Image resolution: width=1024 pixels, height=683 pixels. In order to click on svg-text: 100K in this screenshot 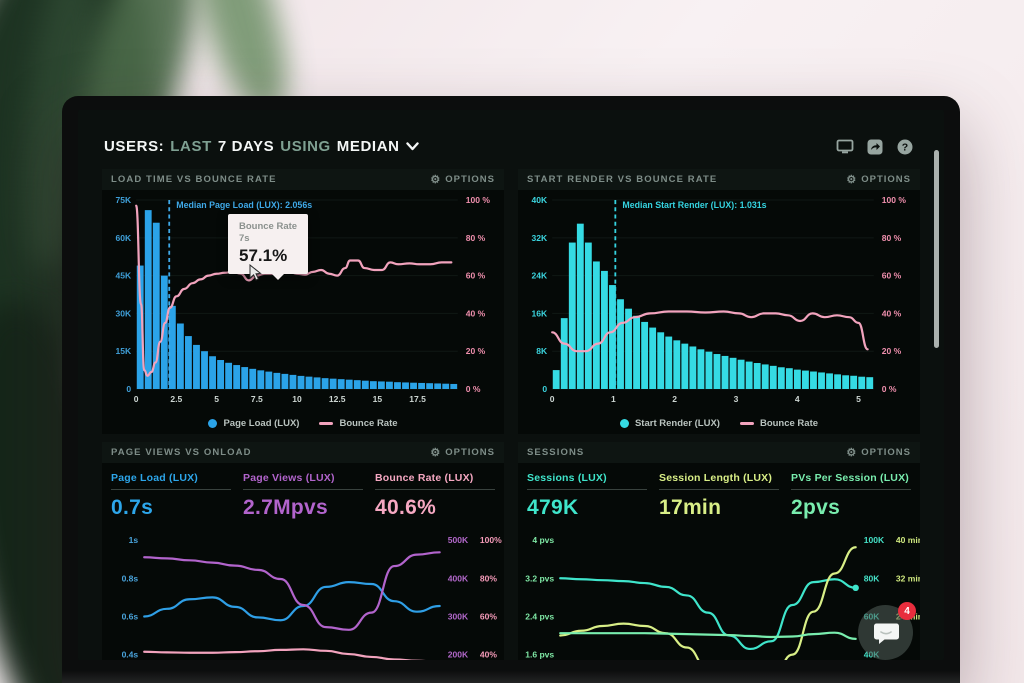, I will do `click(874, 540)`.